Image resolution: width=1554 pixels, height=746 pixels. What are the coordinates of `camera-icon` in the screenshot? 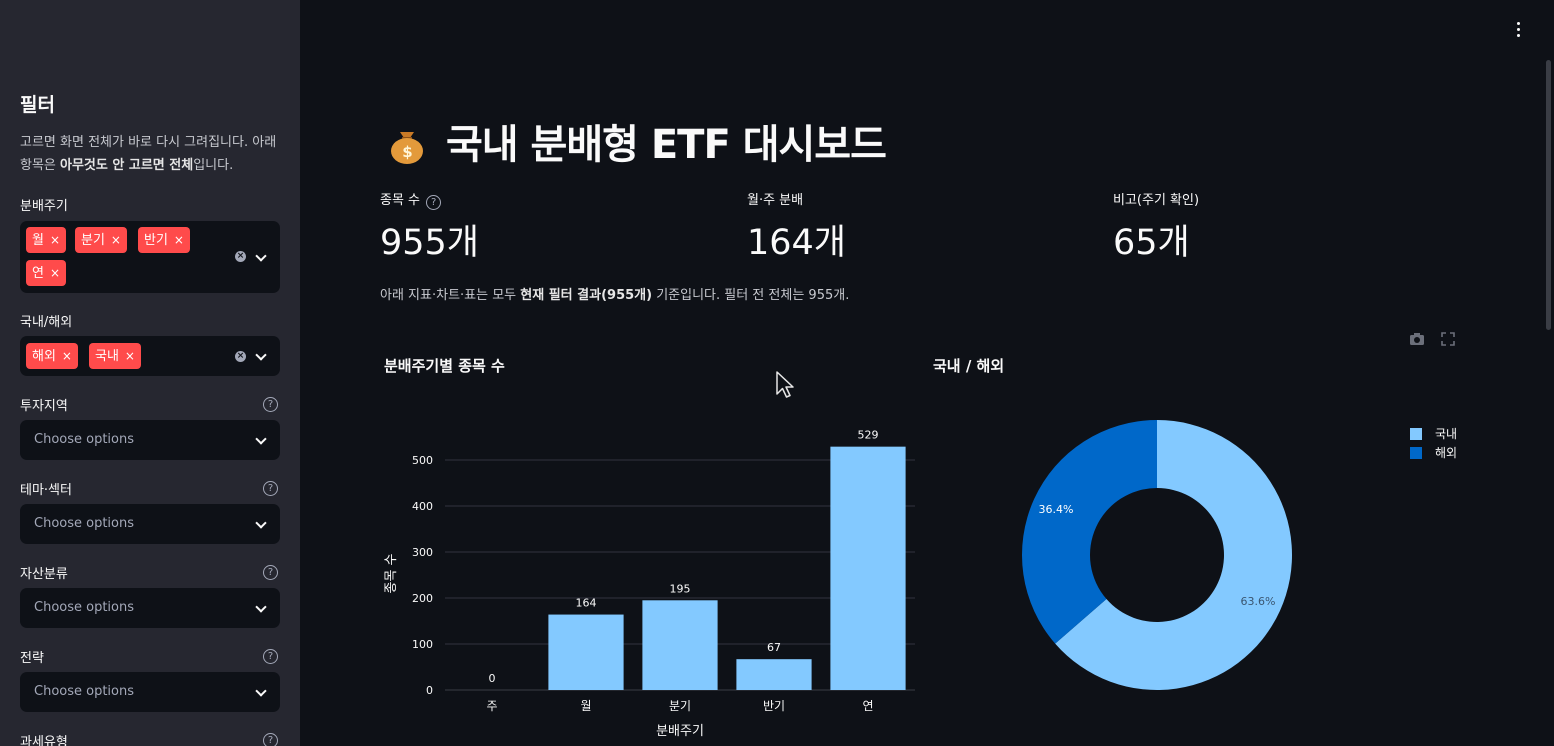 It's located at (1417, 339).